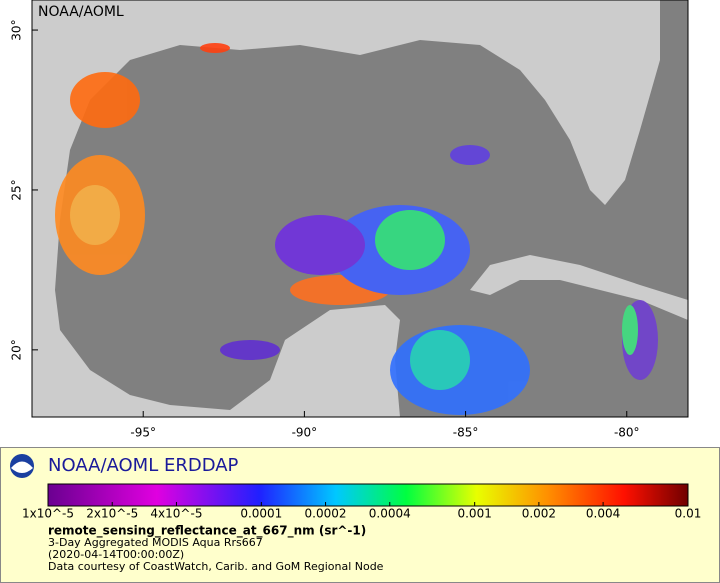  Describe the element at coordinates (116, 554) in the screenshot. I see `info-line: (2020-04-14T00:00:00Z)` at that location.